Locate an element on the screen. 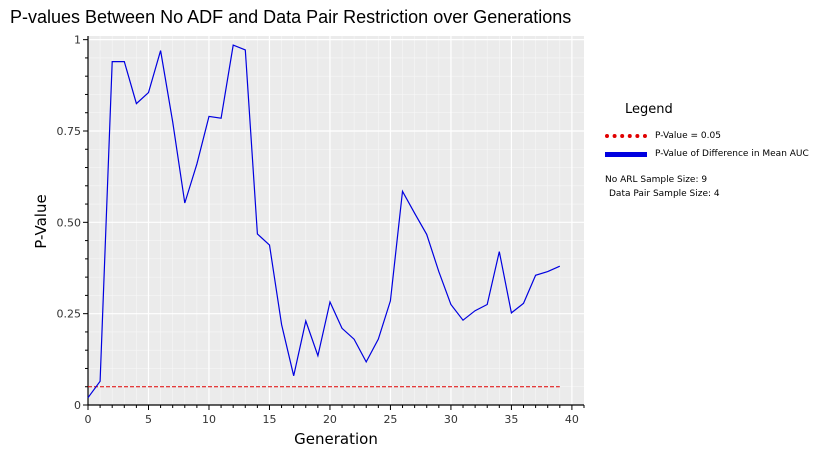 The image size is (833, 475). legend-swatch-series is located at coordinates (626, 154).